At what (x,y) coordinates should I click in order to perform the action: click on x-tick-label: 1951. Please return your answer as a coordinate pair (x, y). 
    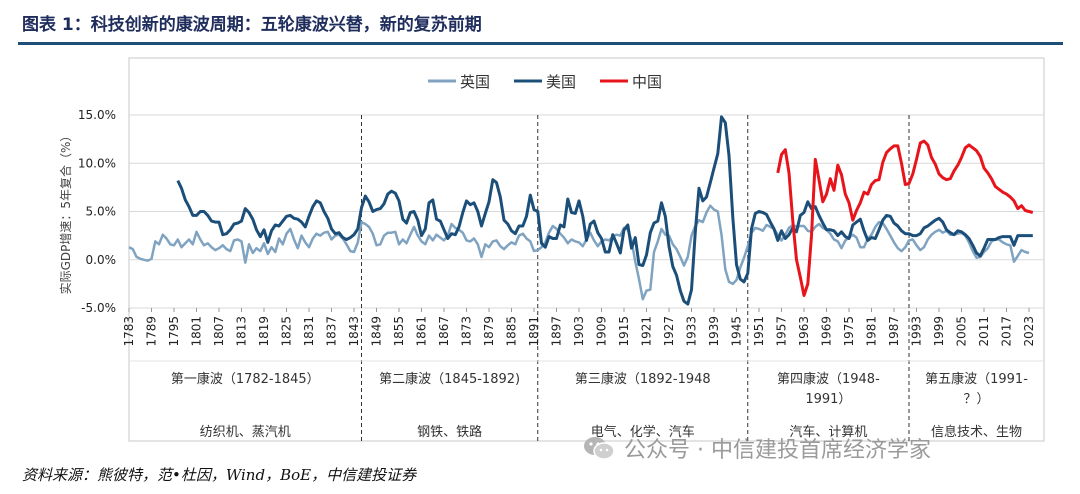
    Looking at the image, I should click on (759, 331).